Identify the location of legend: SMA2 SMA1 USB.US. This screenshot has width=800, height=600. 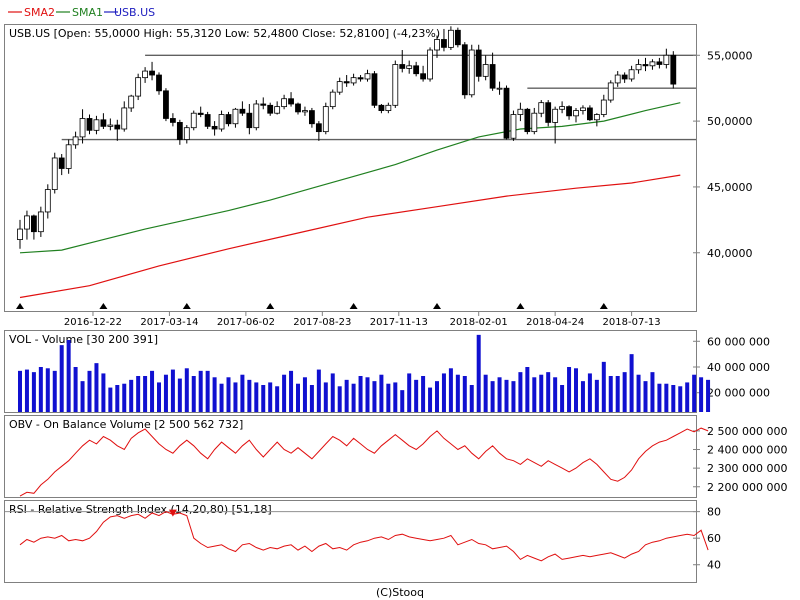
(81, 12).